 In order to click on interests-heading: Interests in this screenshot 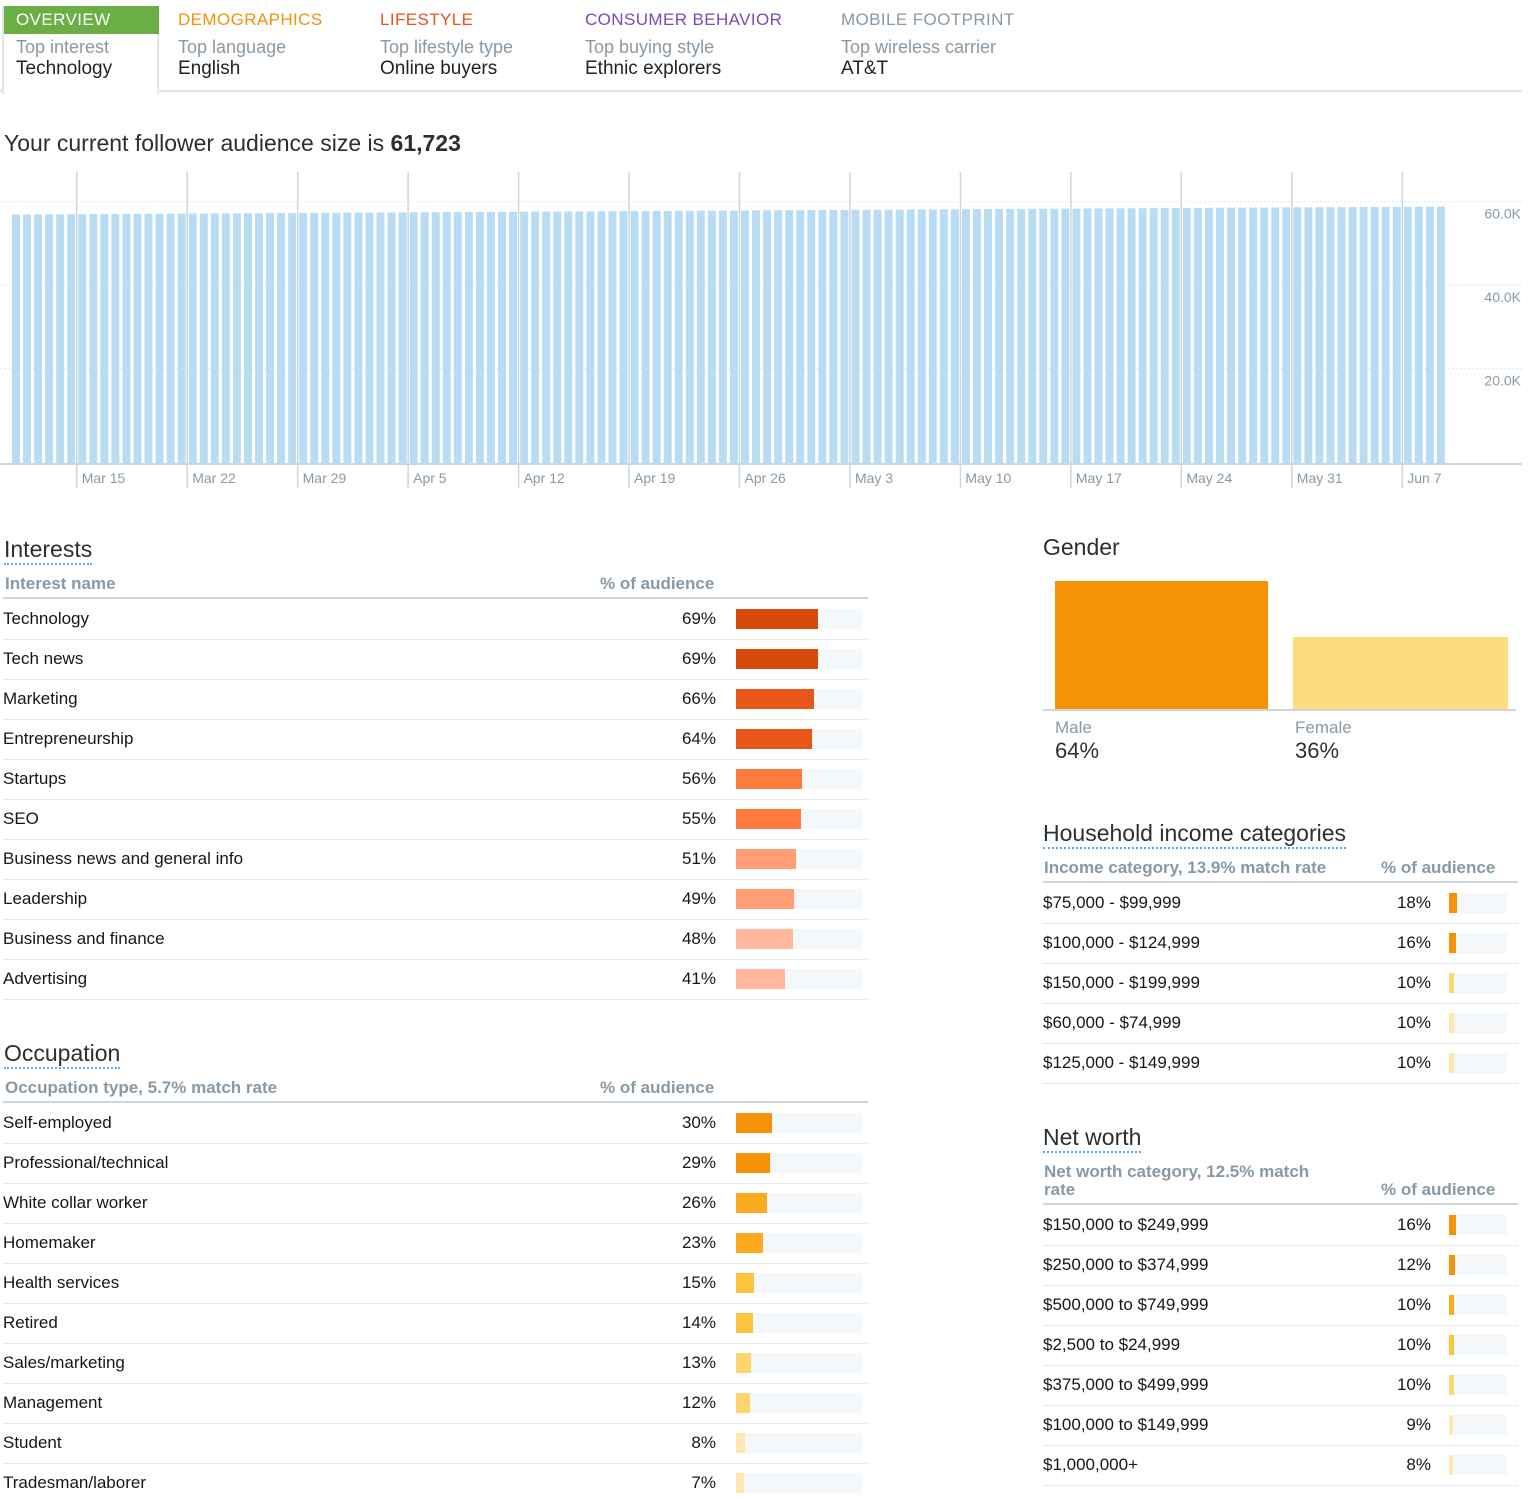, I will do `click(48, 550)`.